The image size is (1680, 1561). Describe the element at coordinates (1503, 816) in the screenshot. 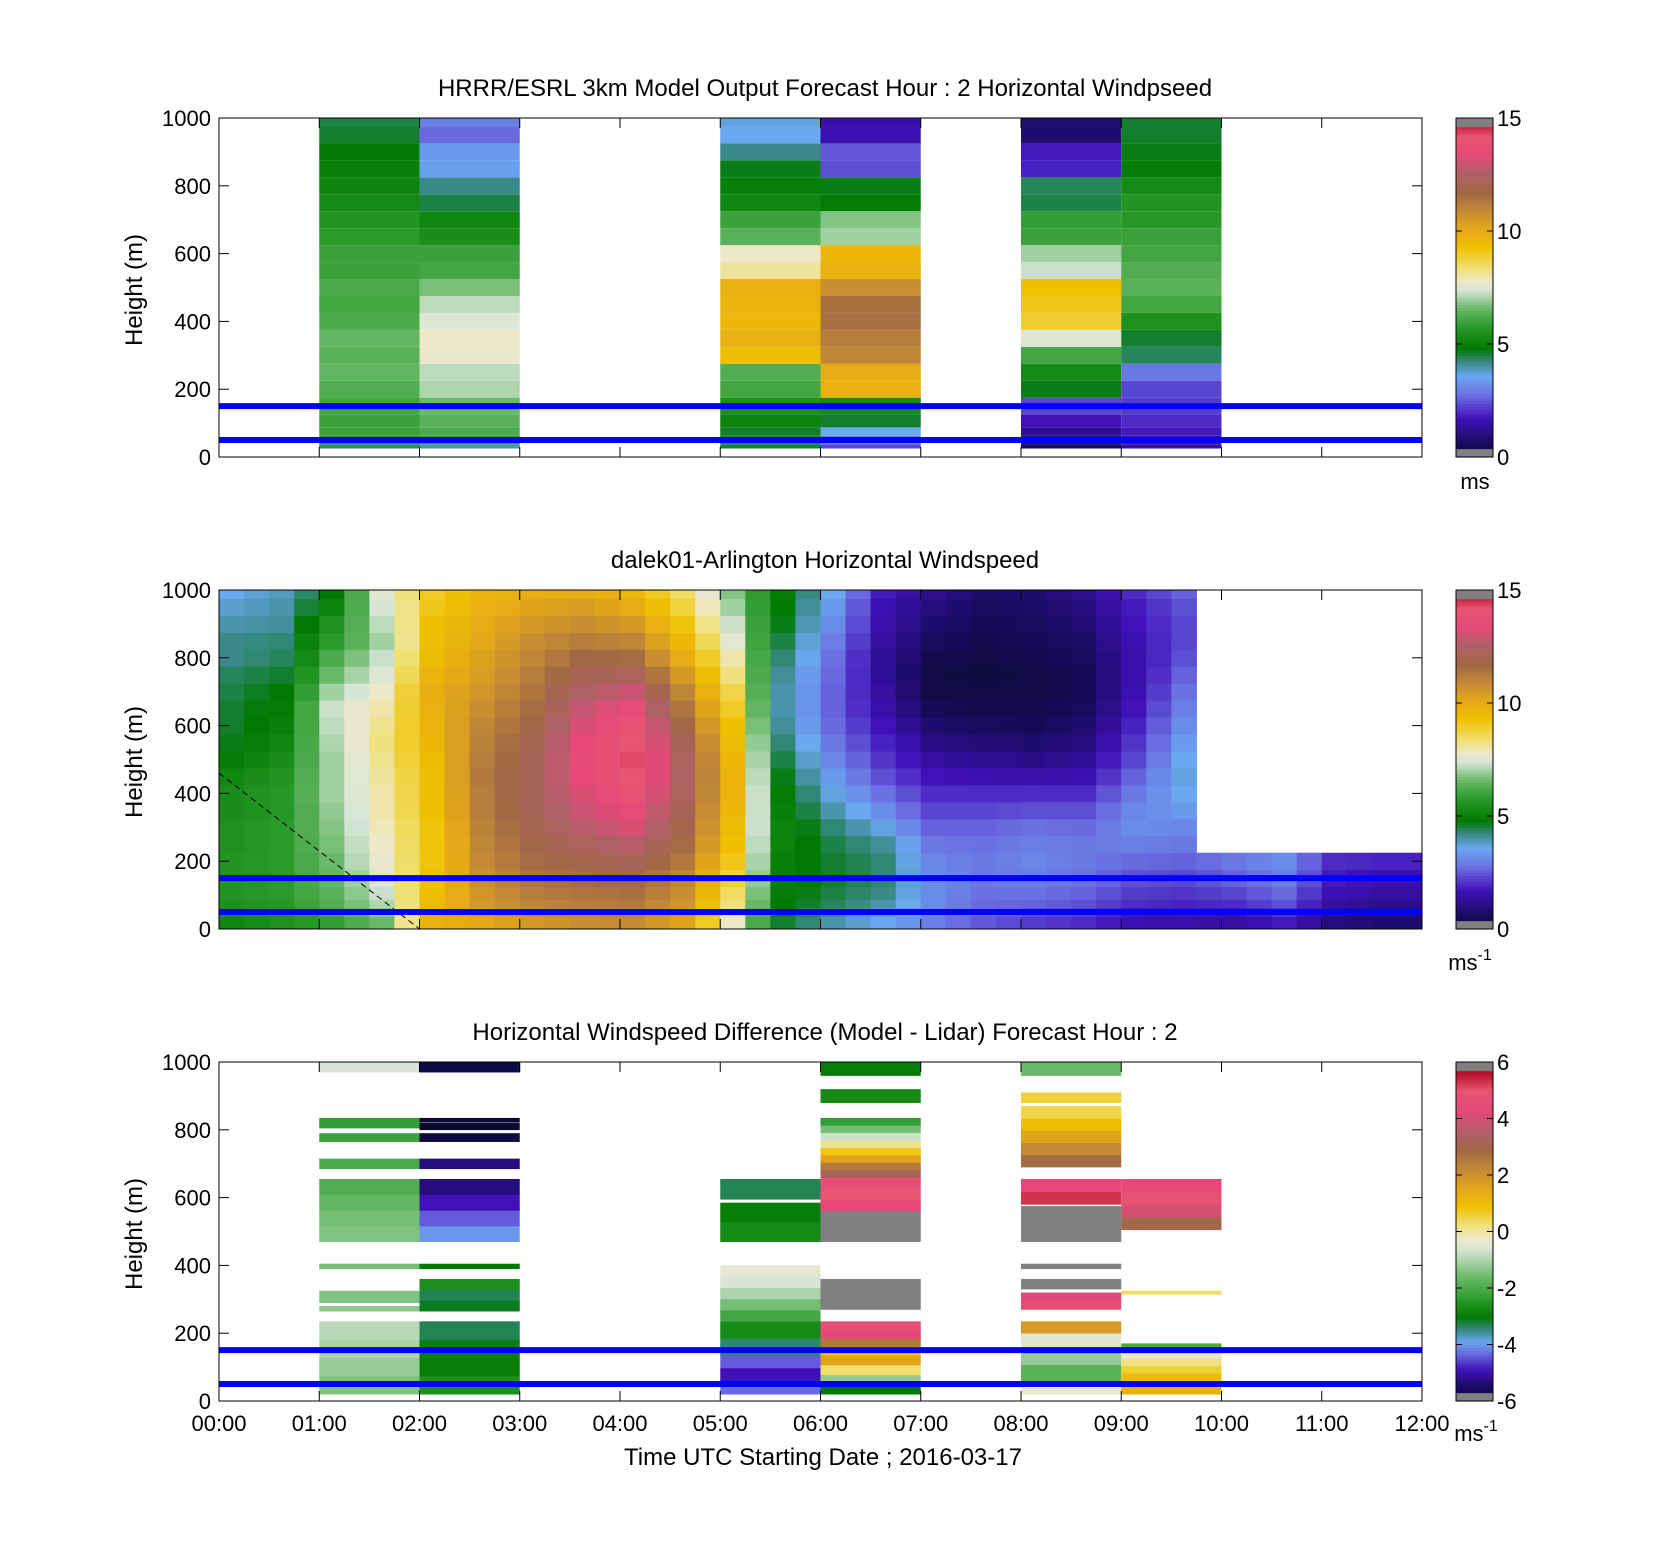

I see `colorbar-tick-label: 5` at that location.